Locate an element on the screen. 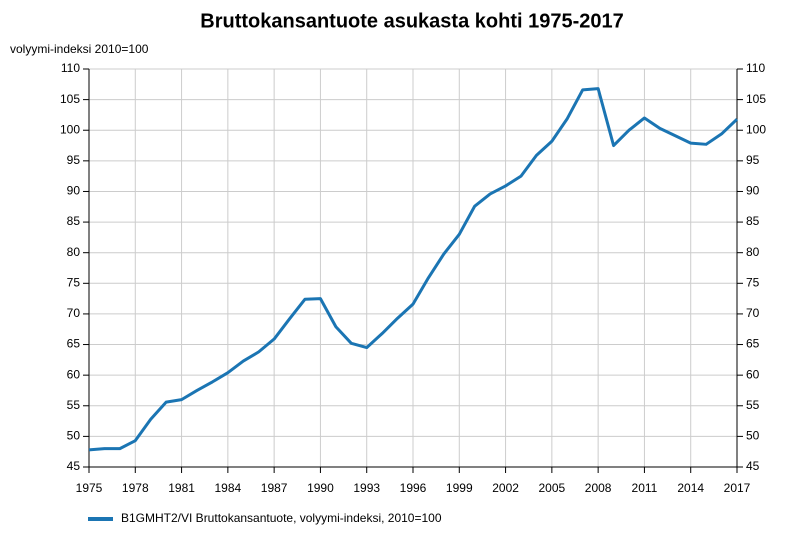  y2-tick-label: 95 is located at coordinates (753, 160).